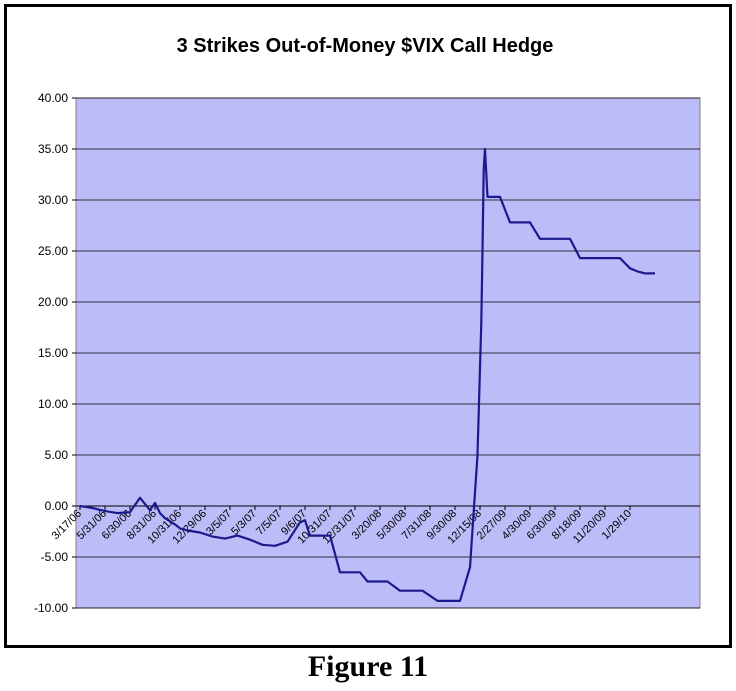  I want to click on y-tick-label: 15.00, so click(53, 353).